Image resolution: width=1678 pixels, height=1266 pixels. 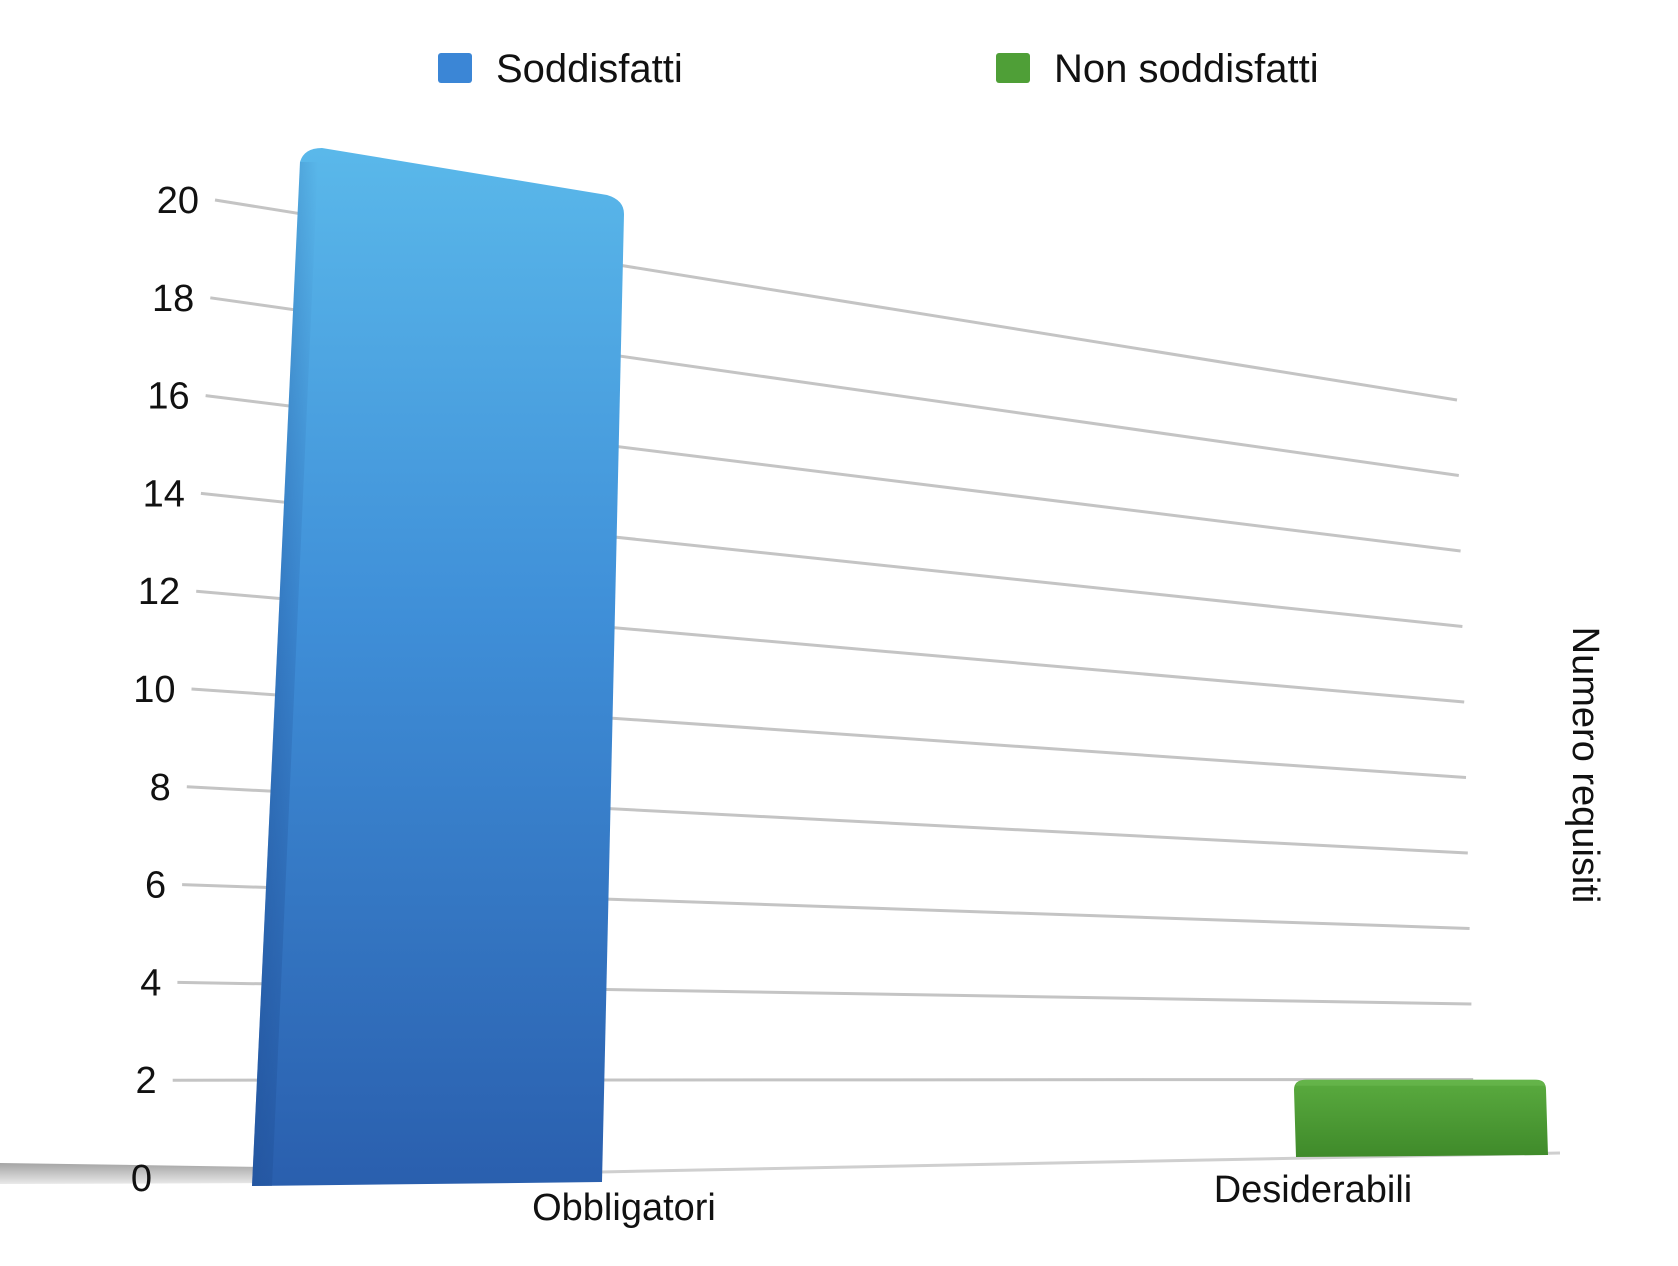 I want to click on y-axis-title: Numero requisiti, so click(x=1585, y=765).